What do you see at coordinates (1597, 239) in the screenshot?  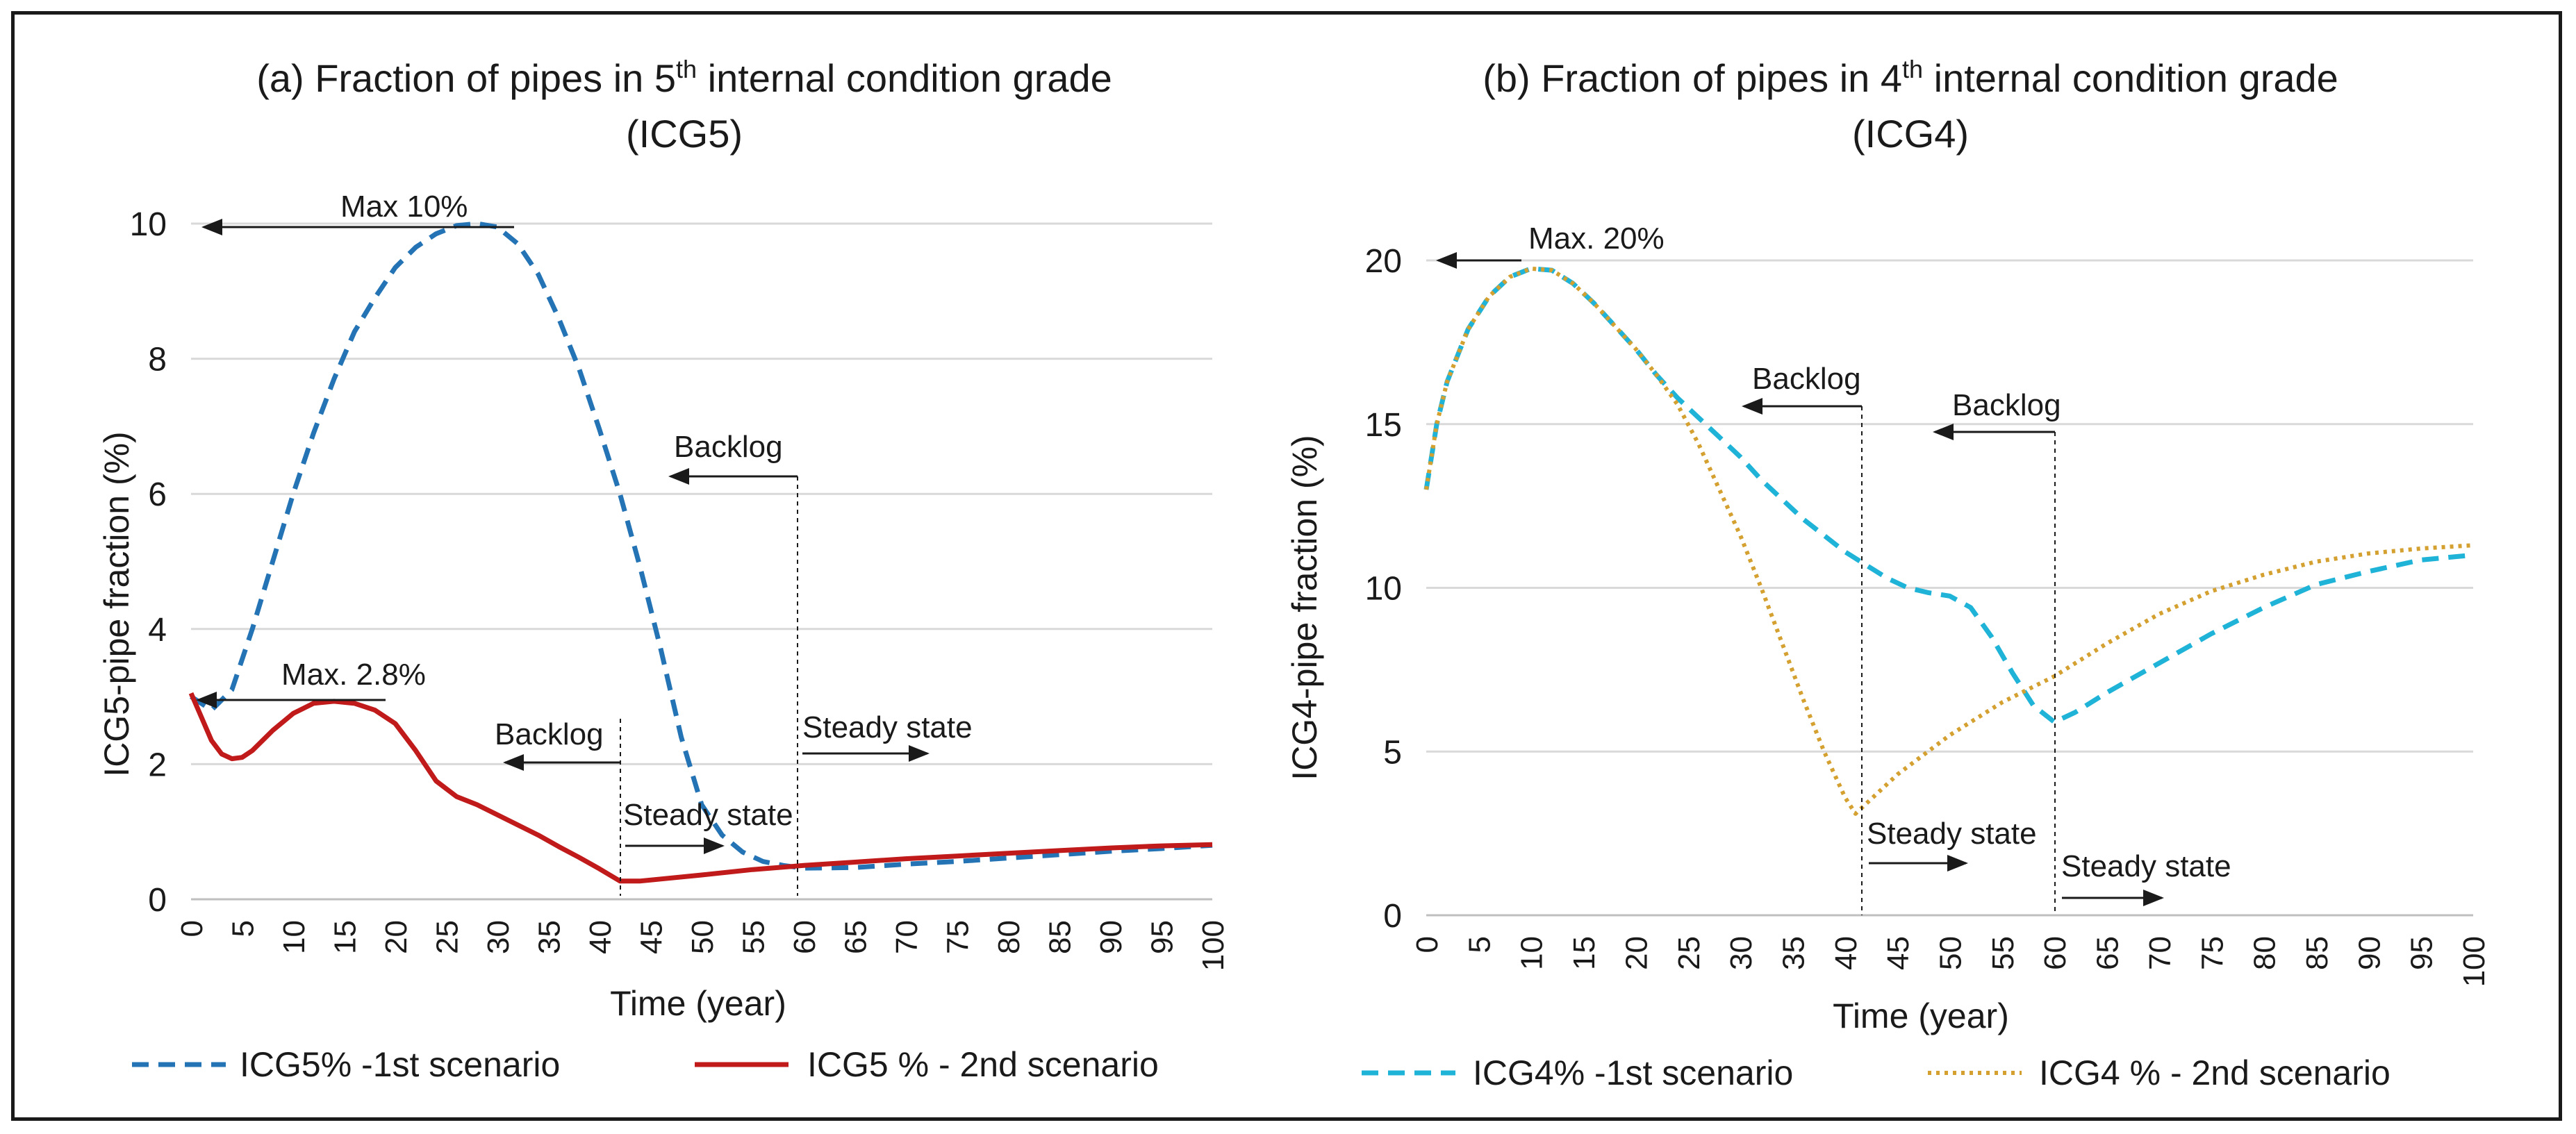 I see `max20-label: Max. 20%` at bounding box center [1597, 239].